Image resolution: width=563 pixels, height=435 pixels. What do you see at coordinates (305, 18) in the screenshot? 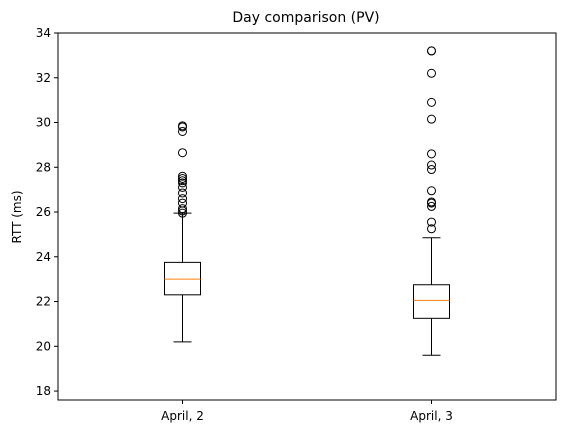
I see `chart-title: Day comparison (PV)` at bounding box center [305, 18].